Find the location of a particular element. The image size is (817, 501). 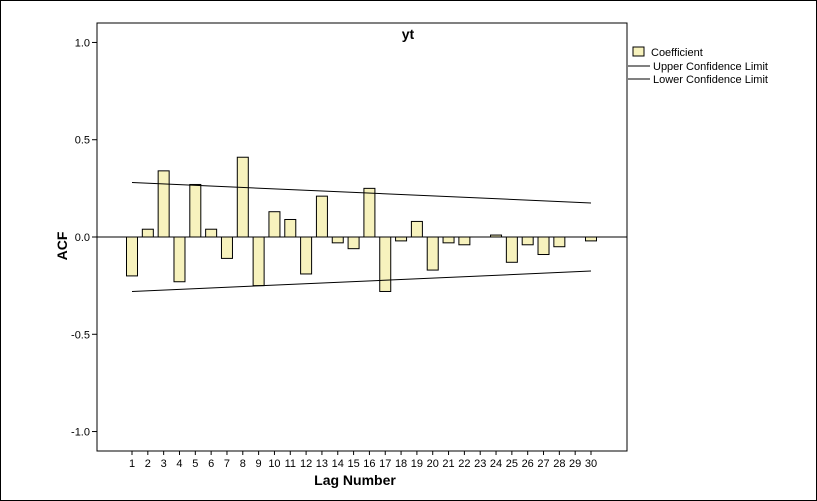

x-tick-label: 1 is located at coordinates (132, 464).